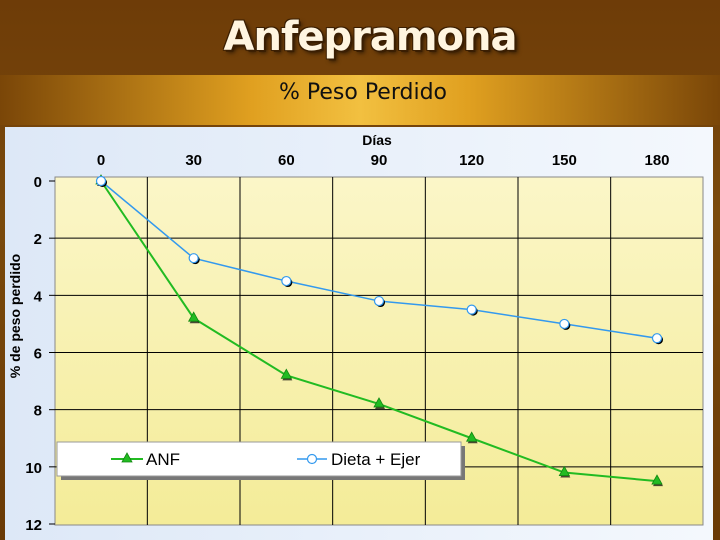 The width and height of the screenshot is (720, 540). I want to click on legend-marker-anf, so click(127, 457).